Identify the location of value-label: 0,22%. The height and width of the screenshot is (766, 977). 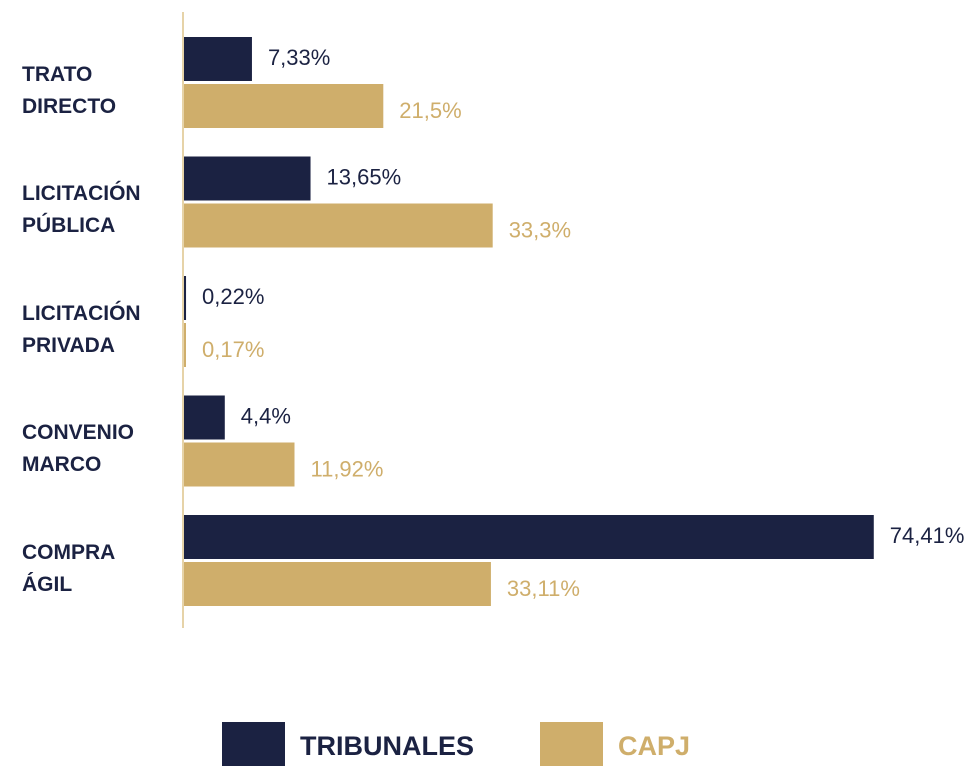
(233, 296).